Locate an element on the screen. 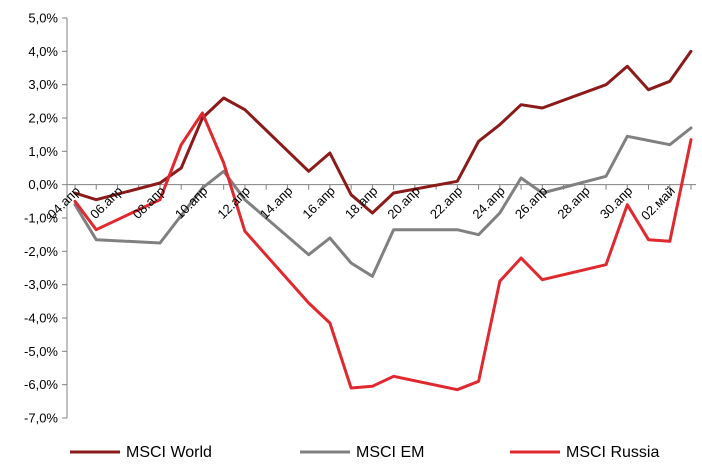  y-tick-label: 2,0% is located at coordinates (43, 118).